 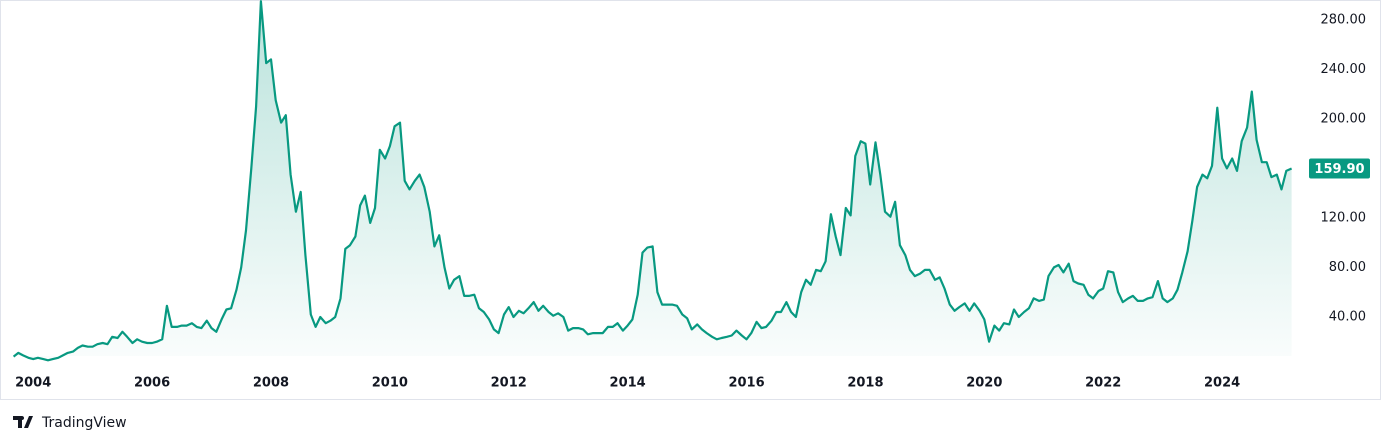 What do you see at coordinates (984, 383) in the screenshot?
I see `x-tick-label: 2020` at bounding box center [984, 383].